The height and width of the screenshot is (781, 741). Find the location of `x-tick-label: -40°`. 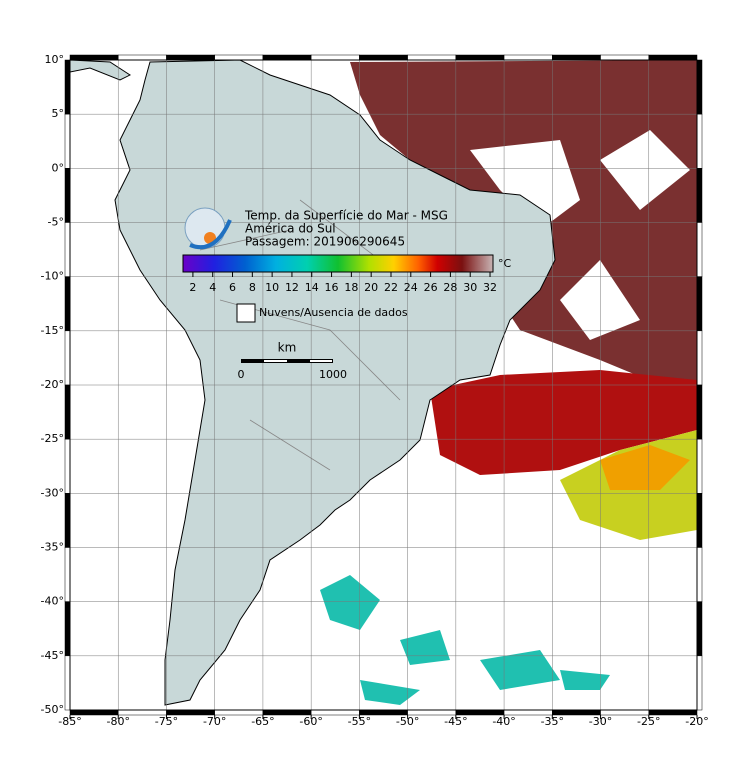

x-tick-label: -40° is located at coordinates (503, 721).